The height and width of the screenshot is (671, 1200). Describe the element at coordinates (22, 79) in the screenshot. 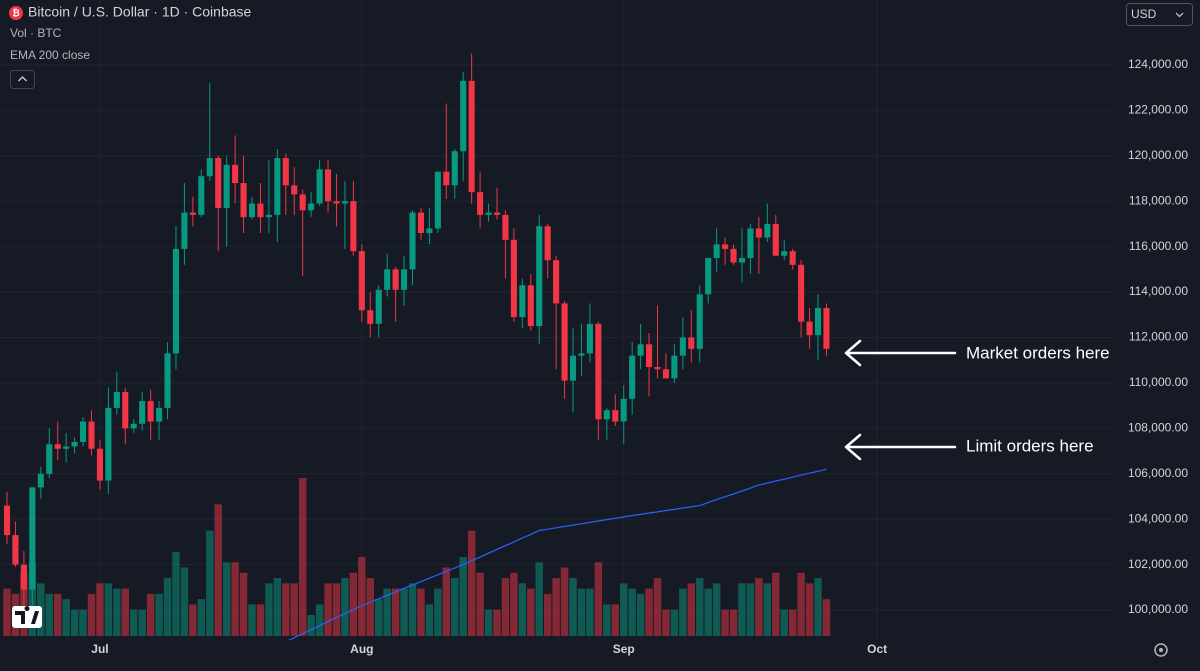

I see `collapse-button` at that location.